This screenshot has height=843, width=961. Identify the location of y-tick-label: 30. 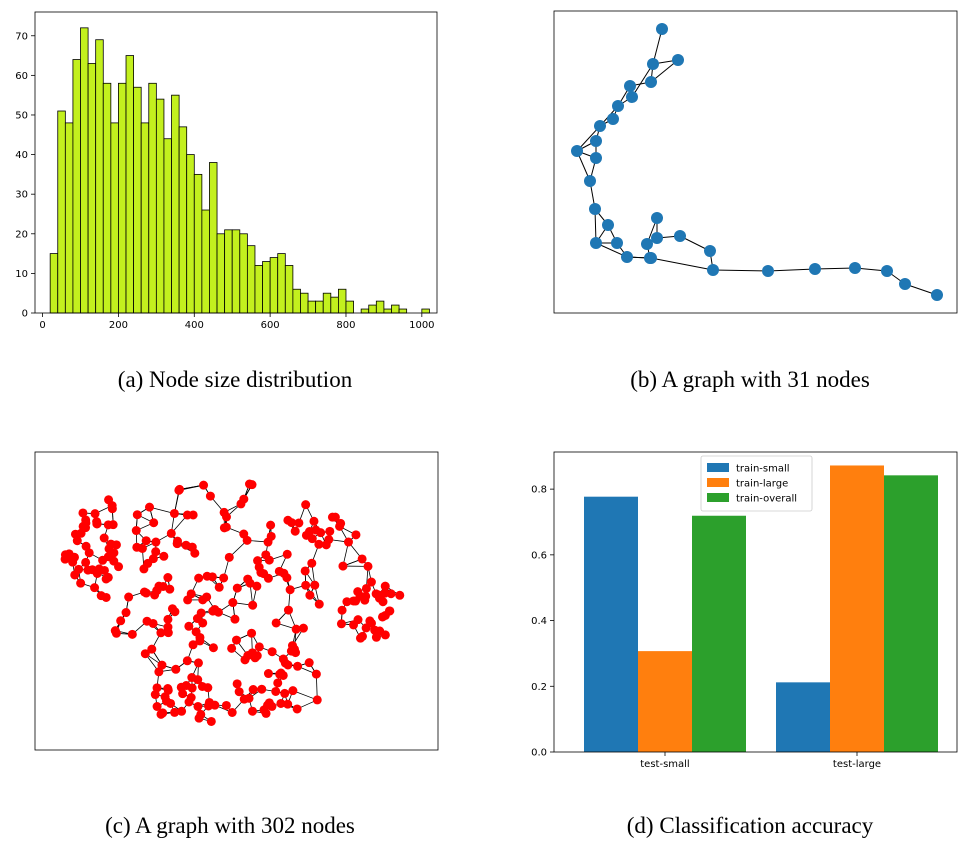
(21, 195).